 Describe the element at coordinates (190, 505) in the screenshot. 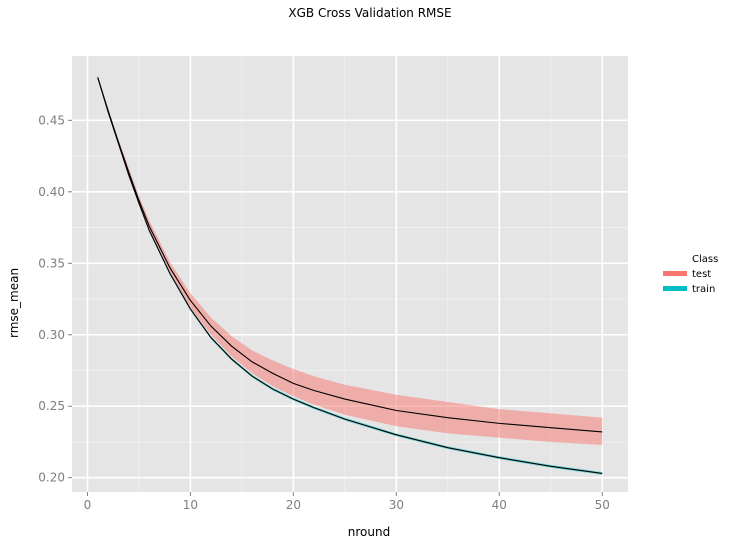

I see `x-tick-label: 10` at that location.